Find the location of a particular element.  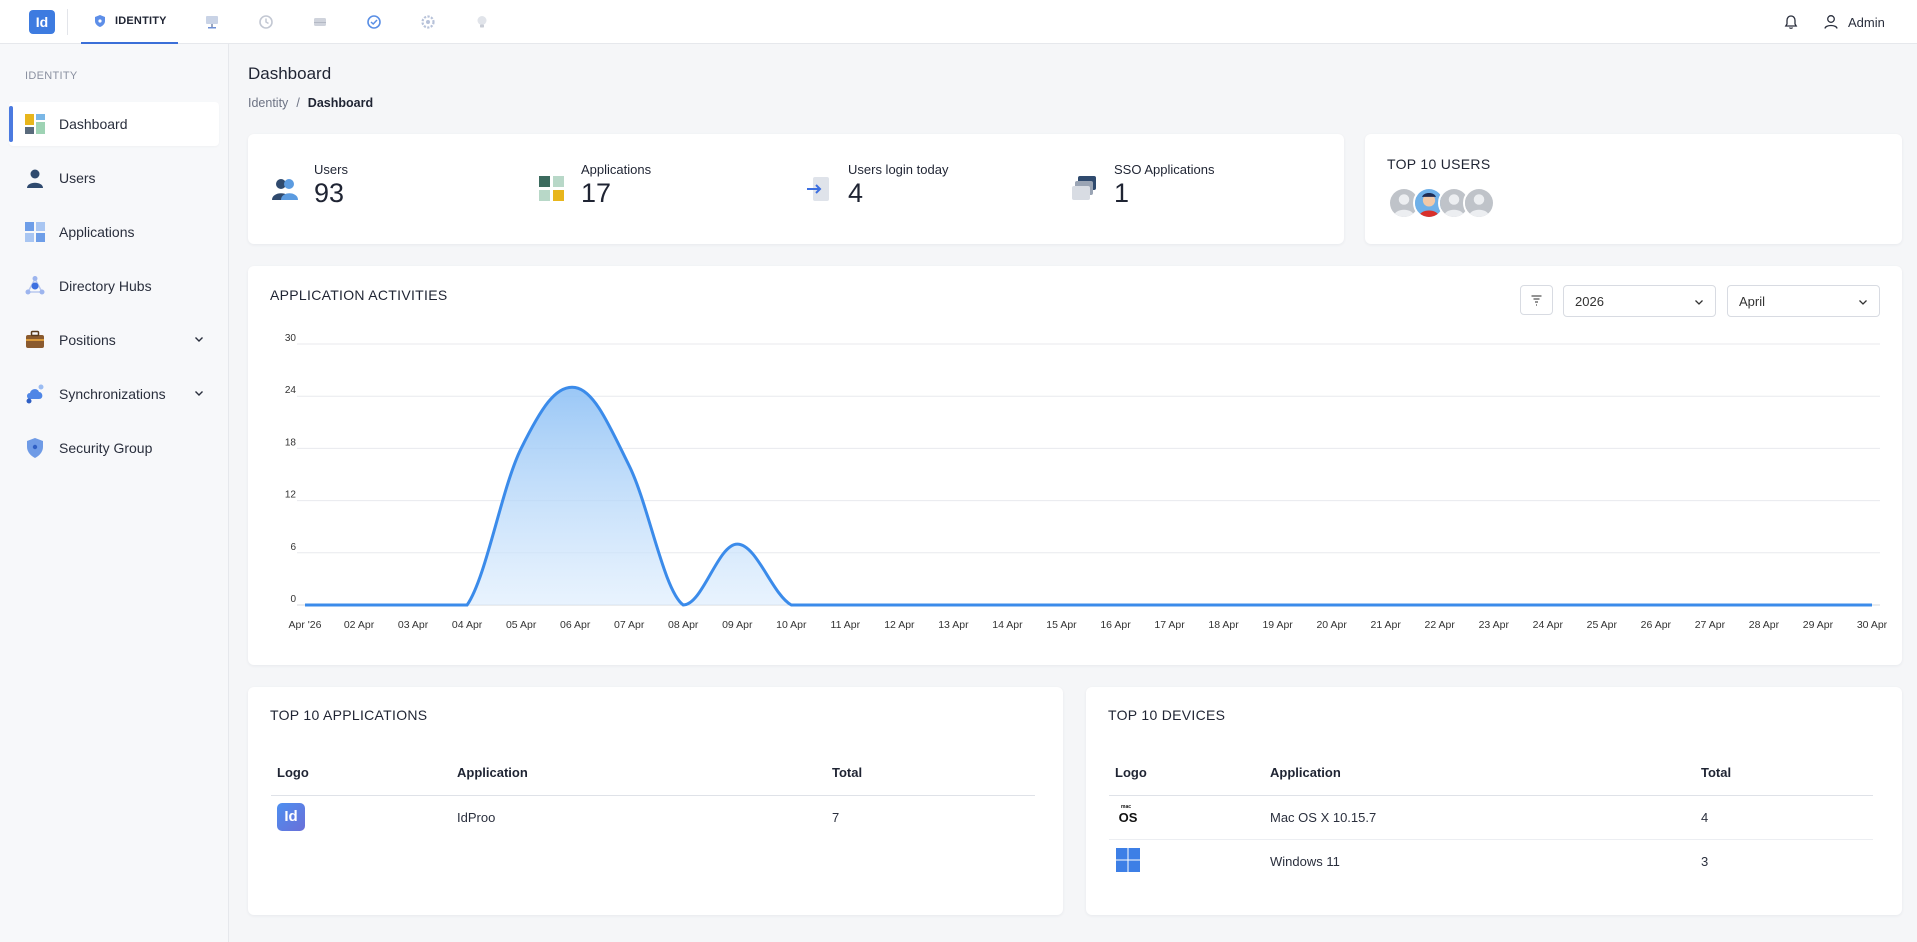

table-row: Windows 11 3 is located at coordinates (1491, 861).